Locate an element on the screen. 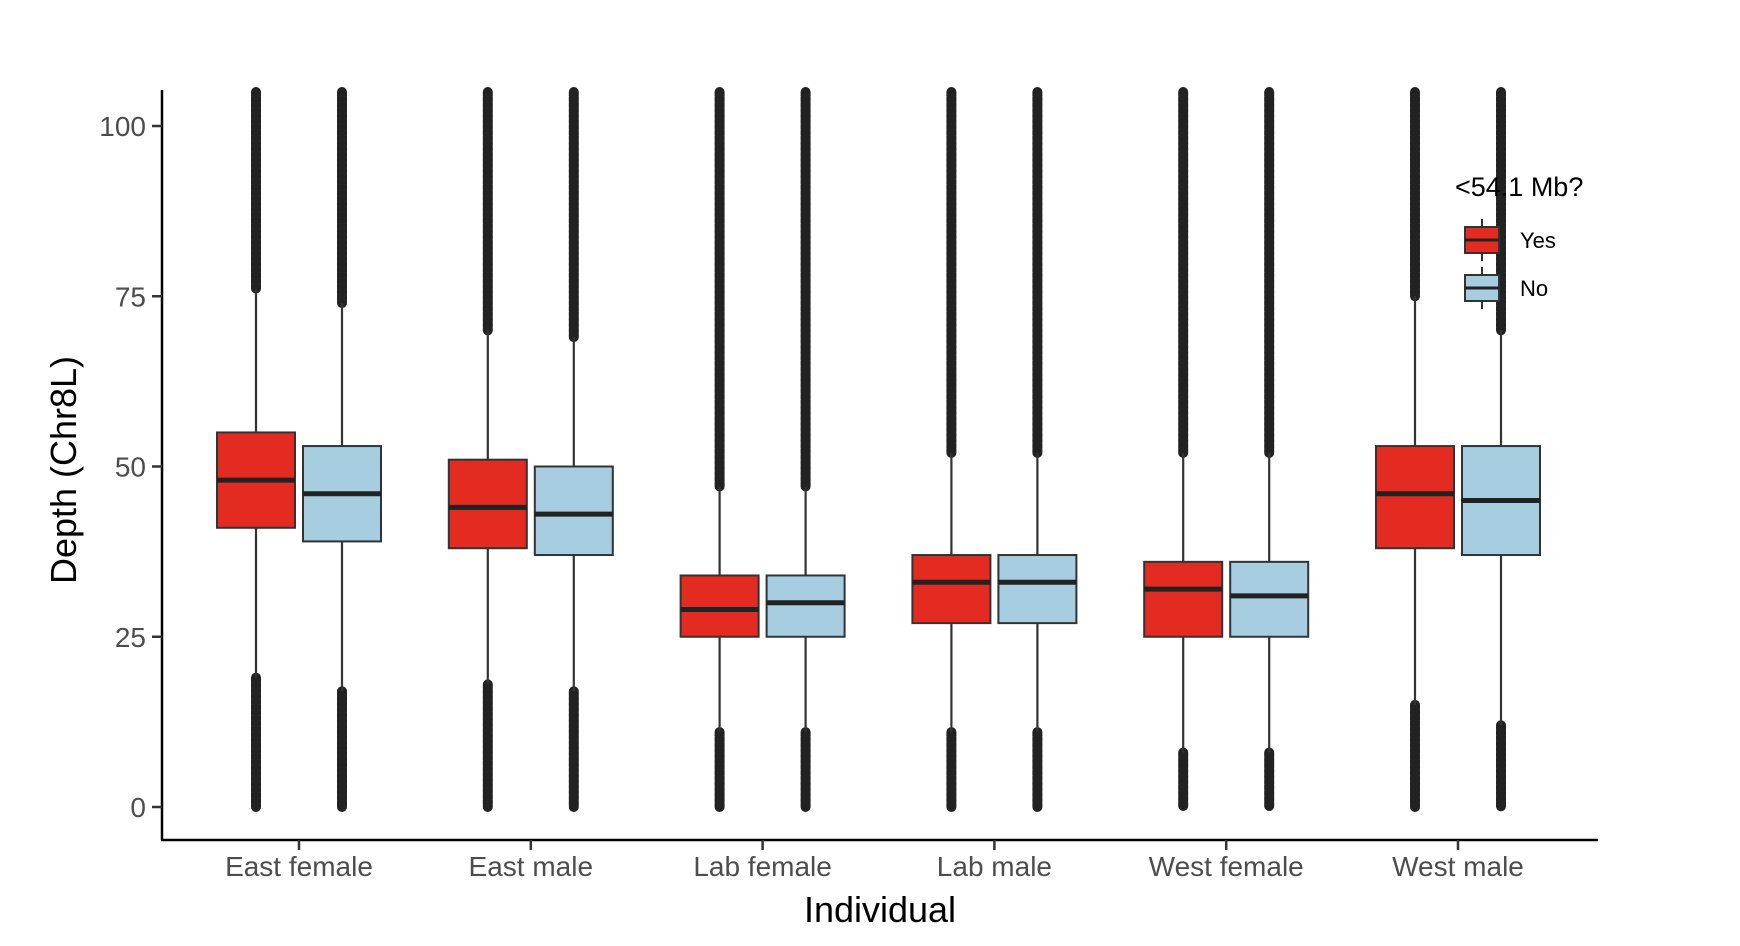 The image size is (1740, 946). y-tick-label: 100 is located at coordinates (122, 126).